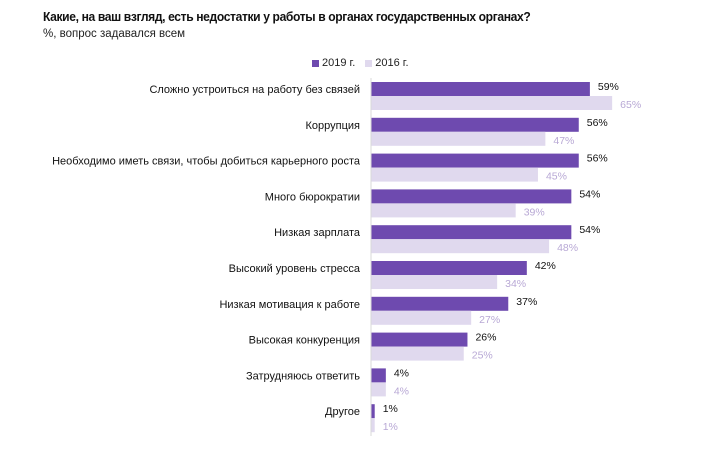  I want to click on data-label: 39%, so click(534, 212).